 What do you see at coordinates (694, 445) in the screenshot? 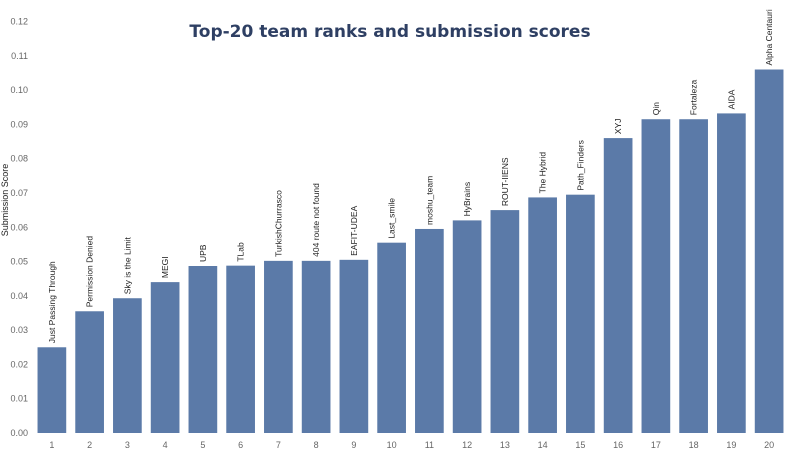
I see `x-tick-label: 18` at bounding box center [694, 445].